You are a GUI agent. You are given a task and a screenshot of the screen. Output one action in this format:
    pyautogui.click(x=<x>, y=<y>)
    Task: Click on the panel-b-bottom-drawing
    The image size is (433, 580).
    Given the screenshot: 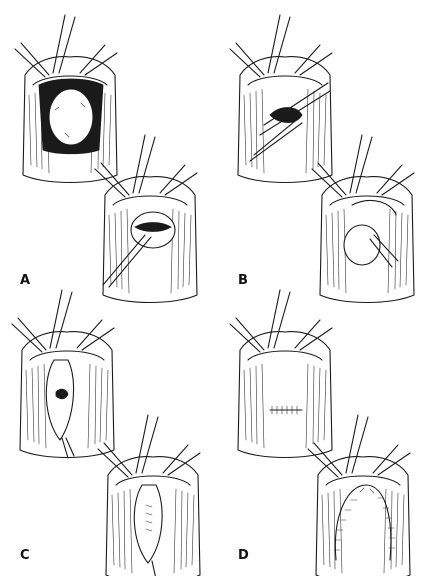 What is the action you would take?
    pyautogui.click(x=363, y=219)
    